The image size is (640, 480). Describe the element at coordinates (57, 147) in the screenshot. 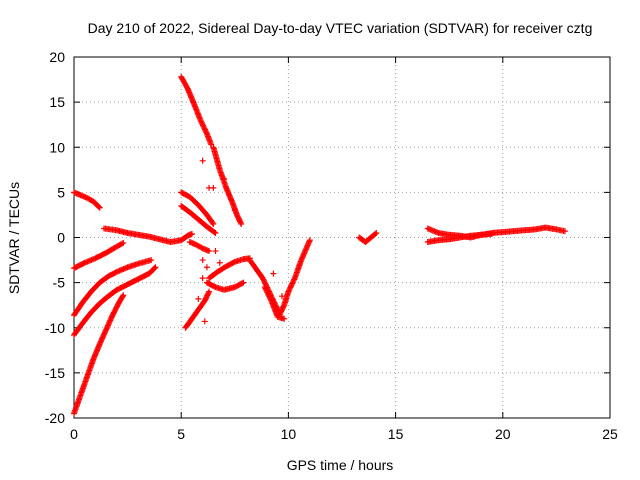

I see `y-tick-label: 10` at that location.